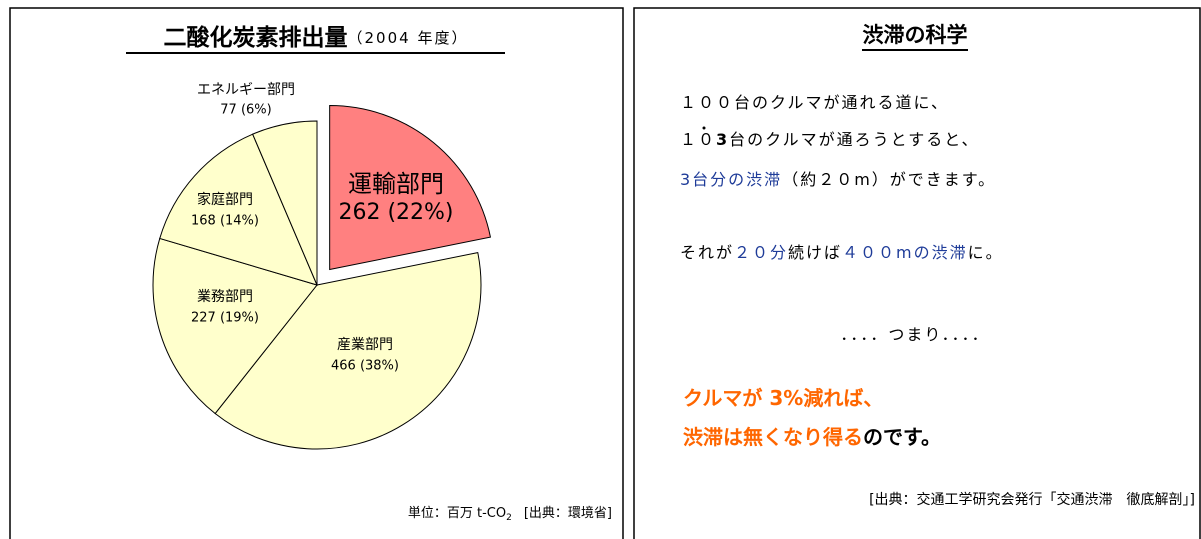 The width and height of the screenshot is (1201, 539). I want to click on panel-source: [出典：交通工学研究会発行「交通渋滞 徹底解剖」], so click(1032, 499).